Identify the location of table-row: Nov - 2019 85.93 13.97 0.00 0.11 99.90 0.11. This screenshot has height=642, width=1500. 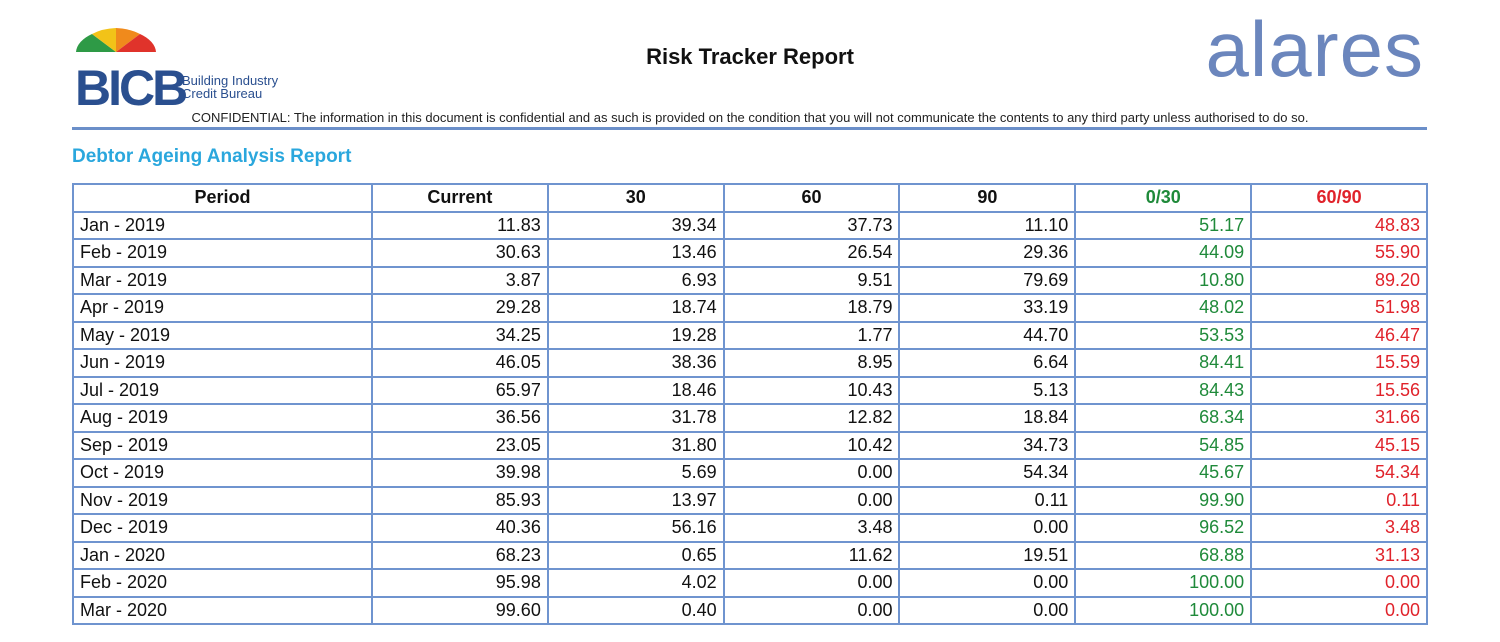
(750, 500).